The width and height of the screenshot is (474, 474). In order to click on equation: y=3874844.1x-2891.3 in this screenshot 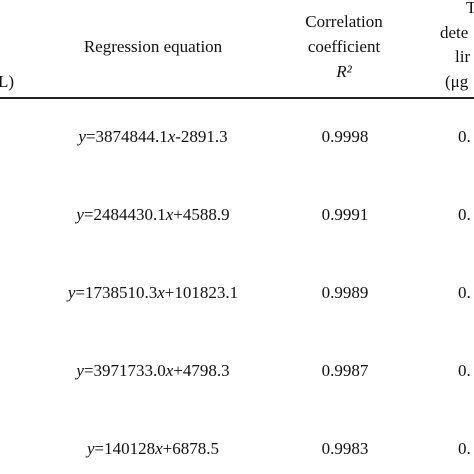, I will do `click(153, 136)`.